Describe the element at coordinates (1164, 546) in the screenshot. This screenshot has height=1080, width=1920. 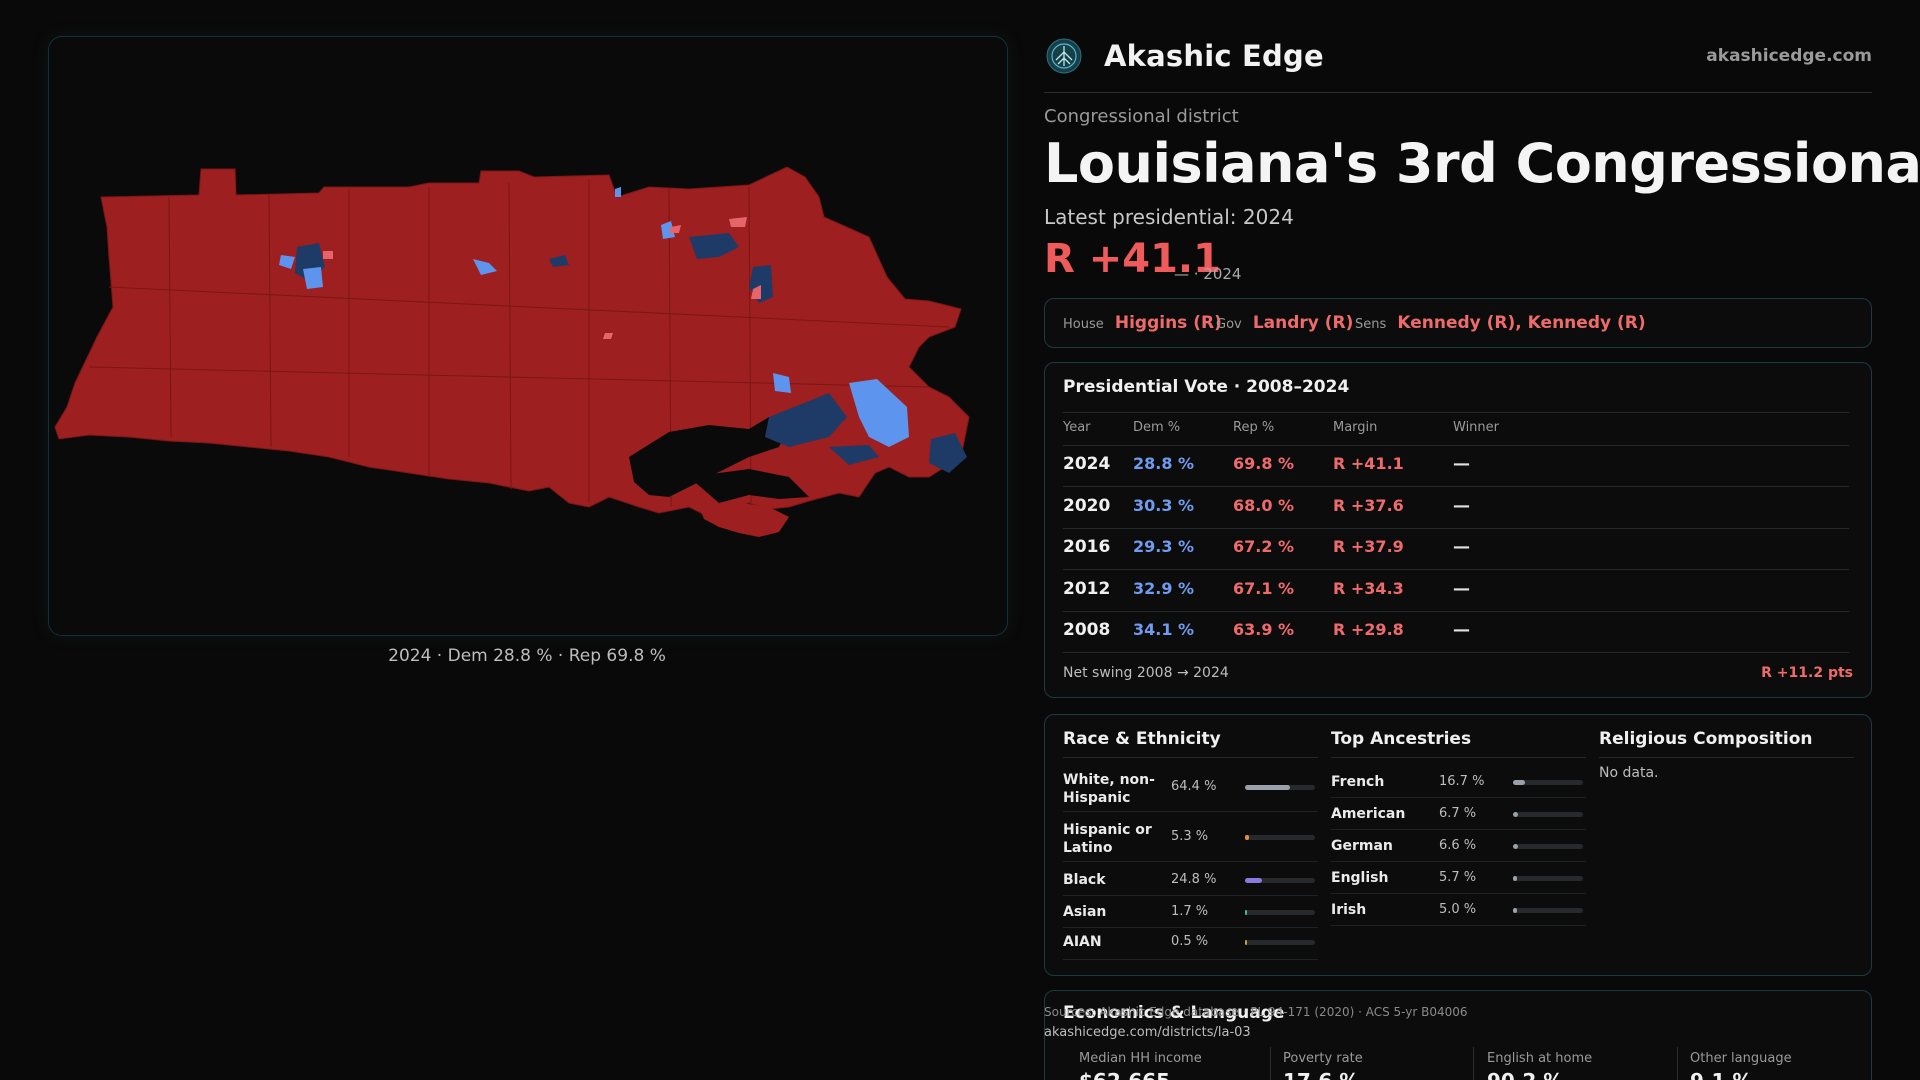
I see `row-dem: 29.3 %` at that location.